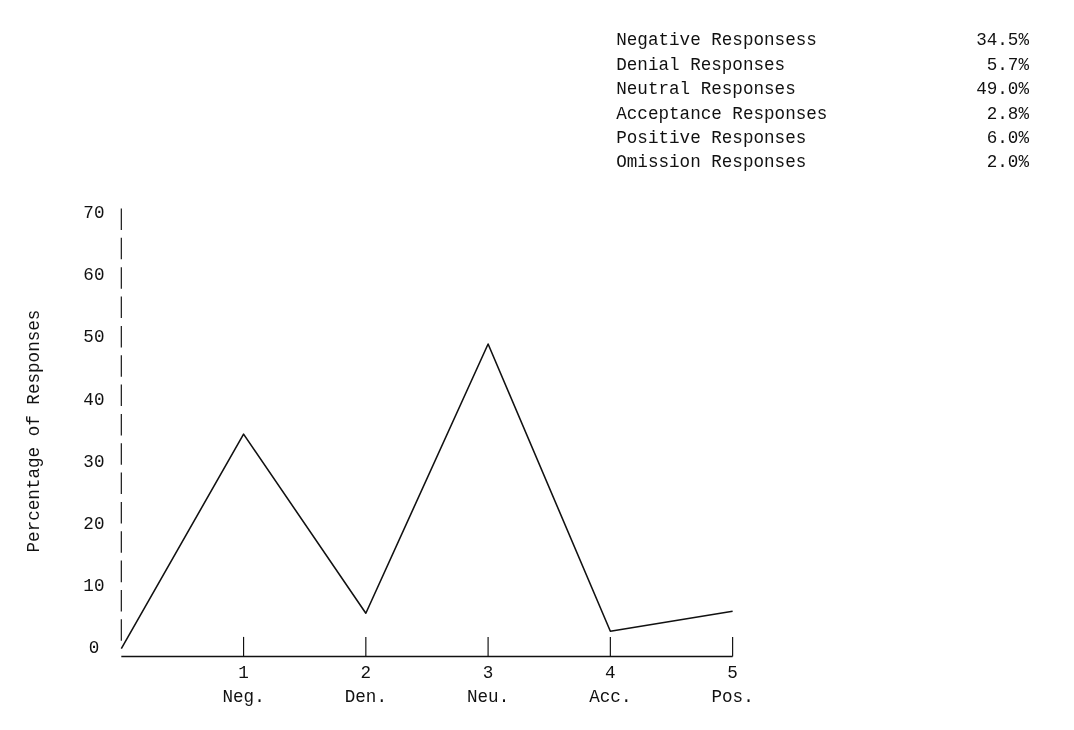 The image size is (1074, 730). I want to click on text: Omission Responses, so click(711, 162).